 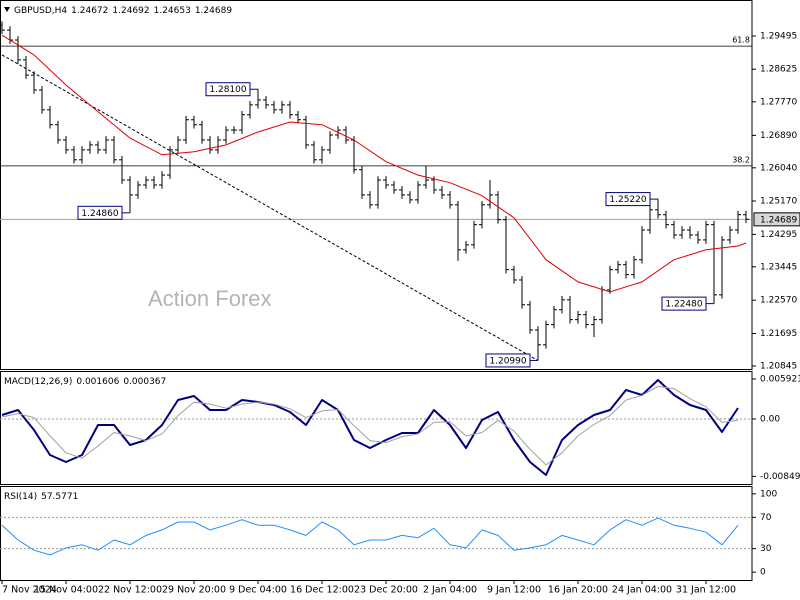 What do you see at coordinates (172, 11) in the screenshot?
I see `header-value: 1.24653` at bounding box center [172, 11].